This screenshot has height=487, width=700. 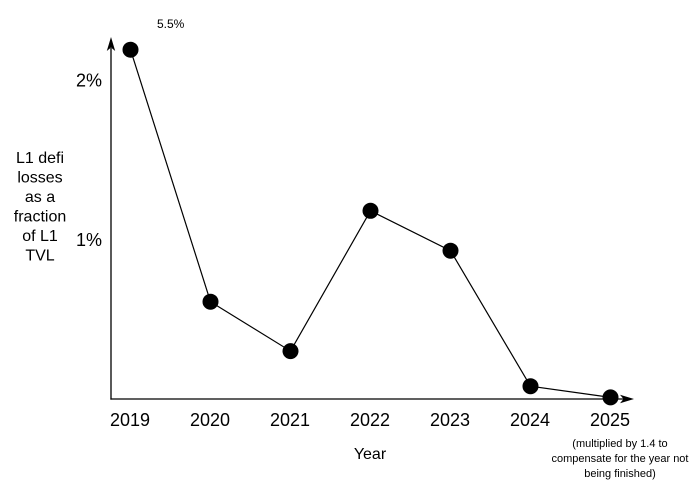 I want to click on x-axis-note-line: compensate for the year not, so click(x=620, y=459).